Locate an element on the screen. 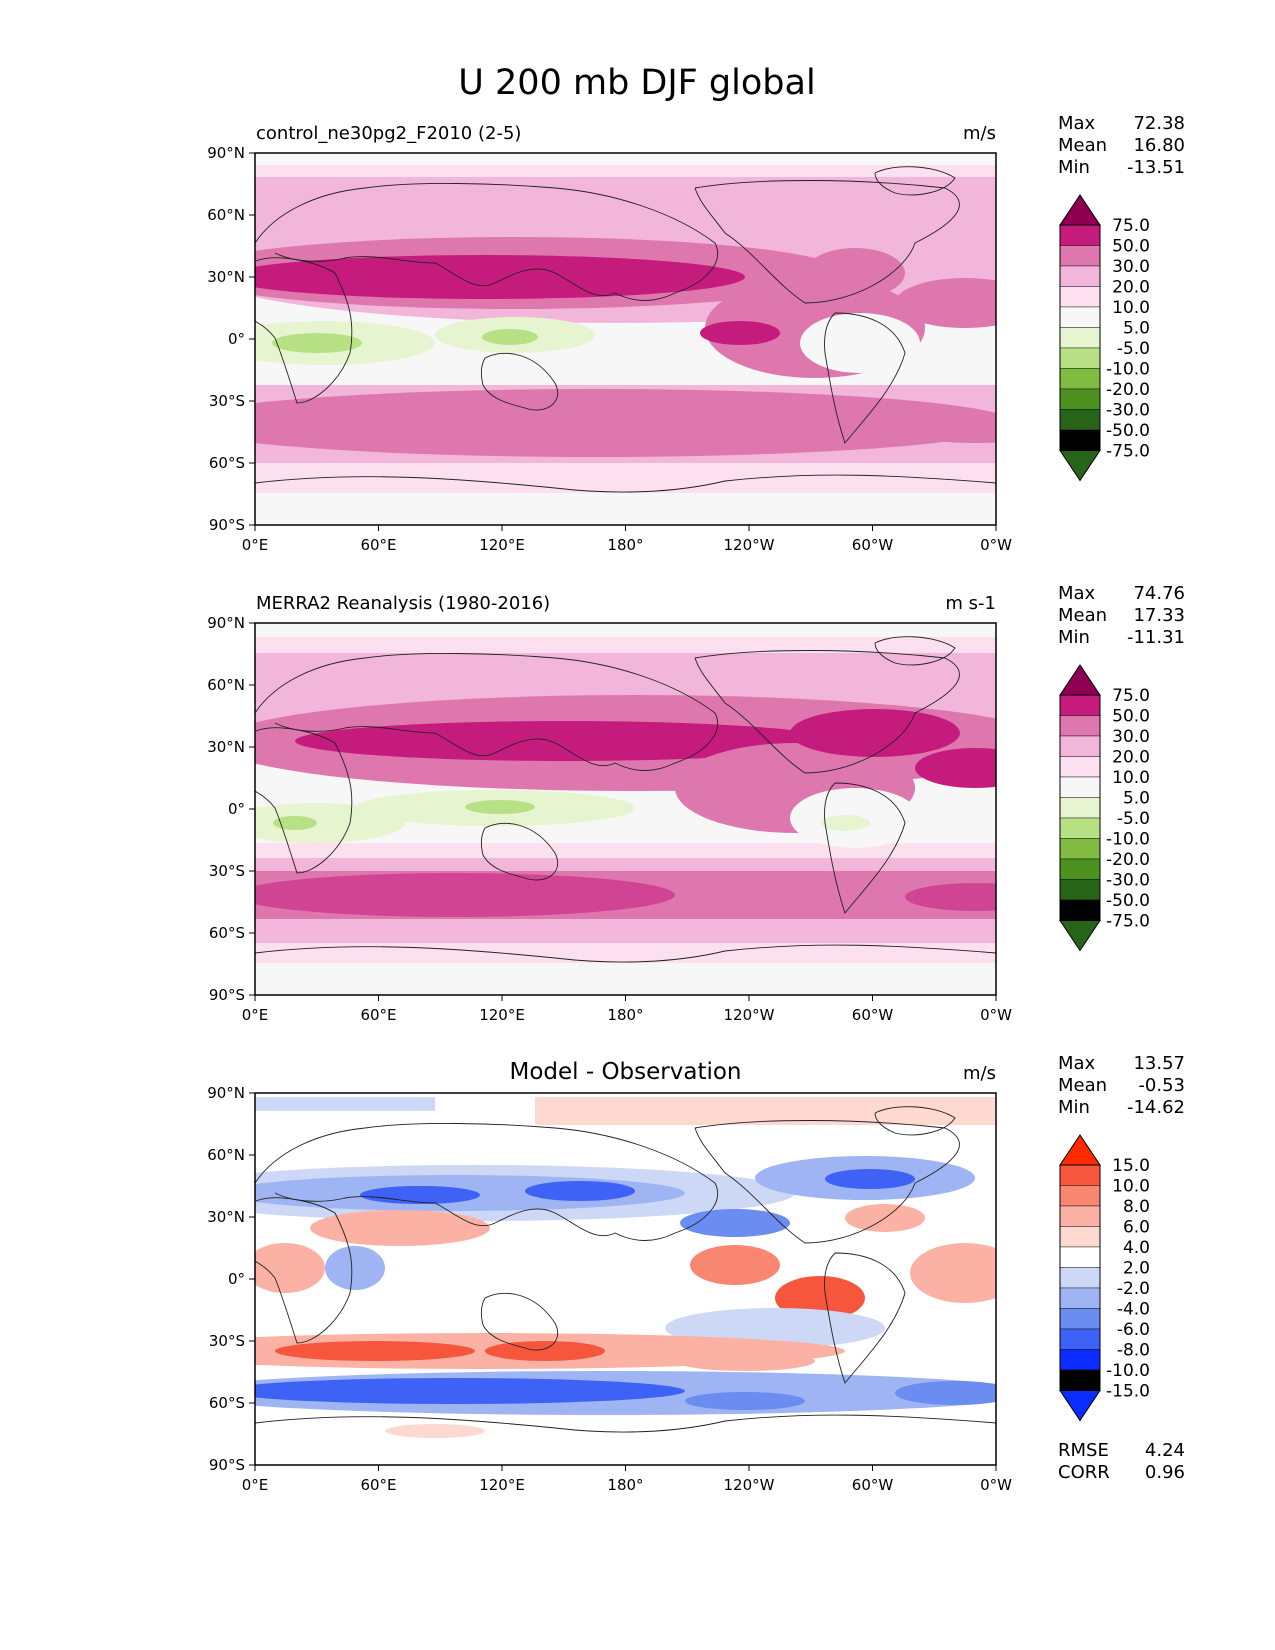  colorbar-tick-label: -20.0 is located at coordinates (1128, 390).